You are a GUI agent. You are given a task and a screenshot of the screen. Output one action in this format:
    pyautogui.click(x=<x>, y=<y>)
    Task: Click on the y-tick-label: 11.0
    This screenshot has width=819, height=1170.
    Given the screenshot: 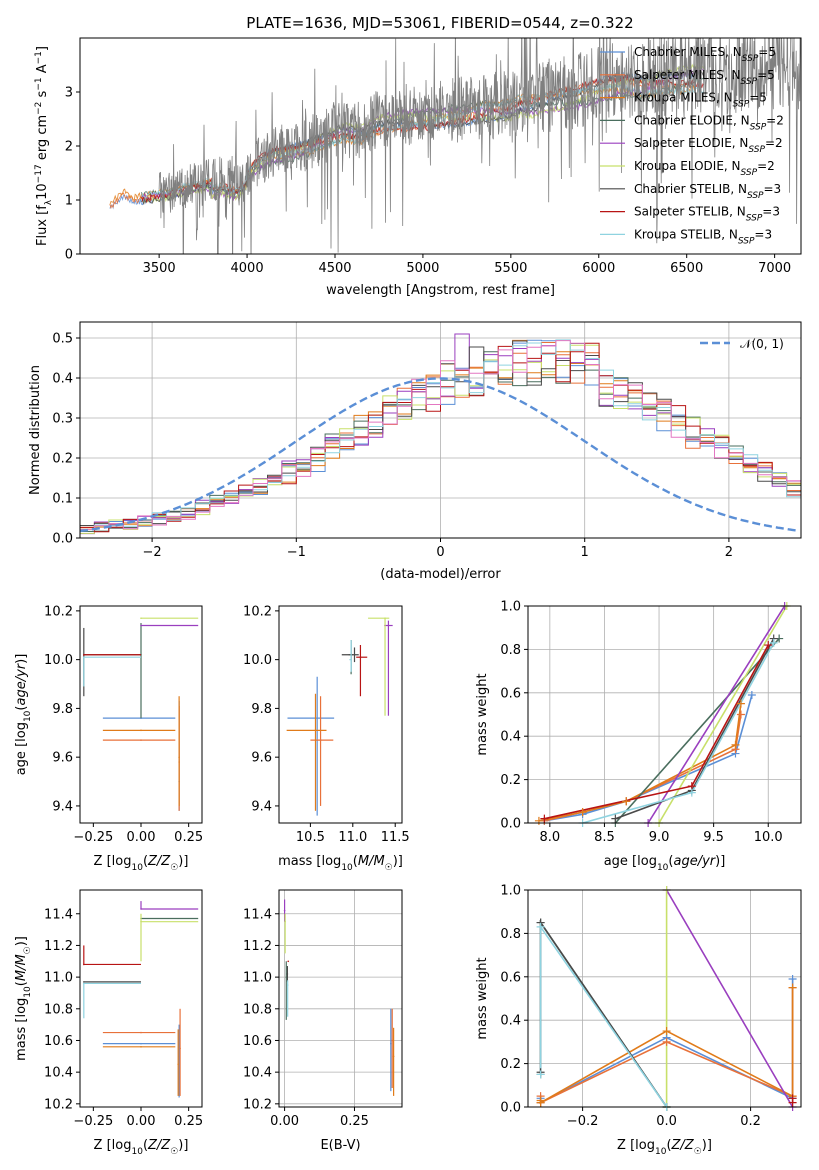 What is the action you would take?
    pyautogui.click(x=257, y=978)
    